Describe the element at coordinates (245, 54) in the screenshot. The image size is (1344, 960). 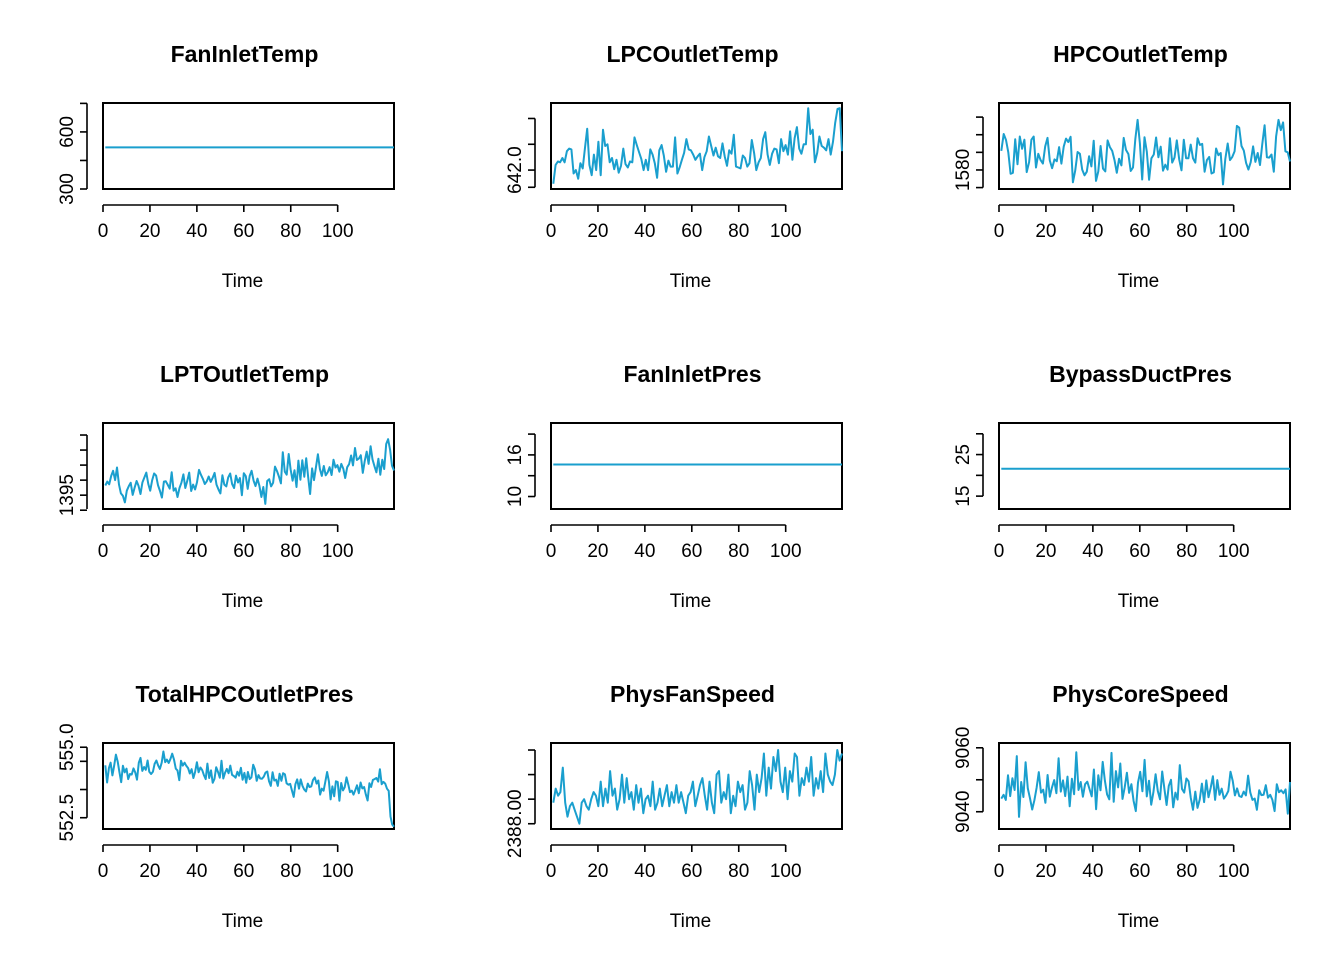
I see `panel-title: FanInletTemp` at that location.